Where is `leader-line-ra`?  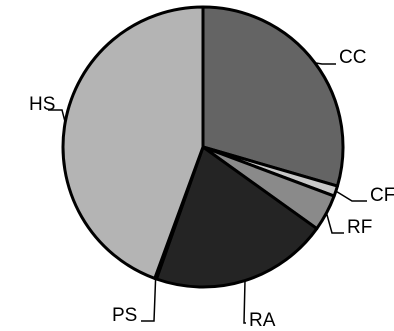
leader-line-ra is located at coordinates (244, 302).